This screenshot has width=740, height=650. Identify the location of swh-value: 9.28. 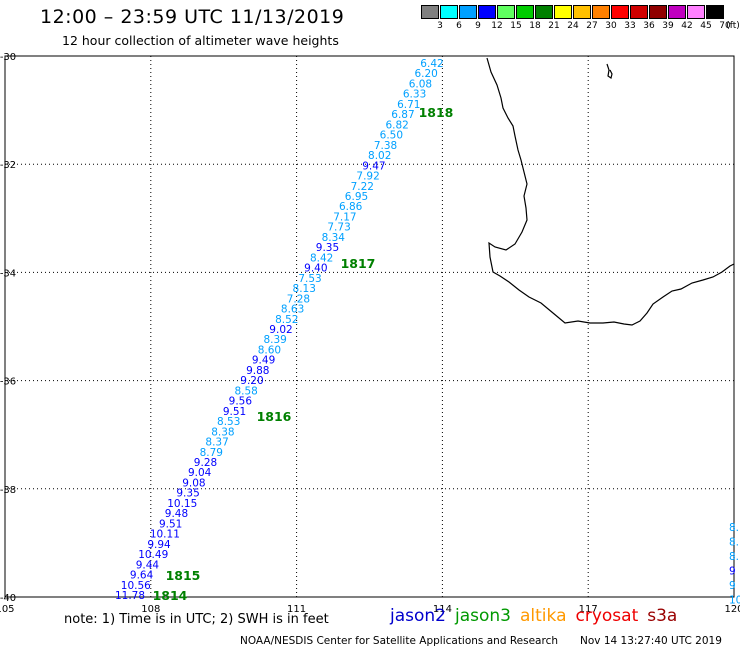
(205, 463).